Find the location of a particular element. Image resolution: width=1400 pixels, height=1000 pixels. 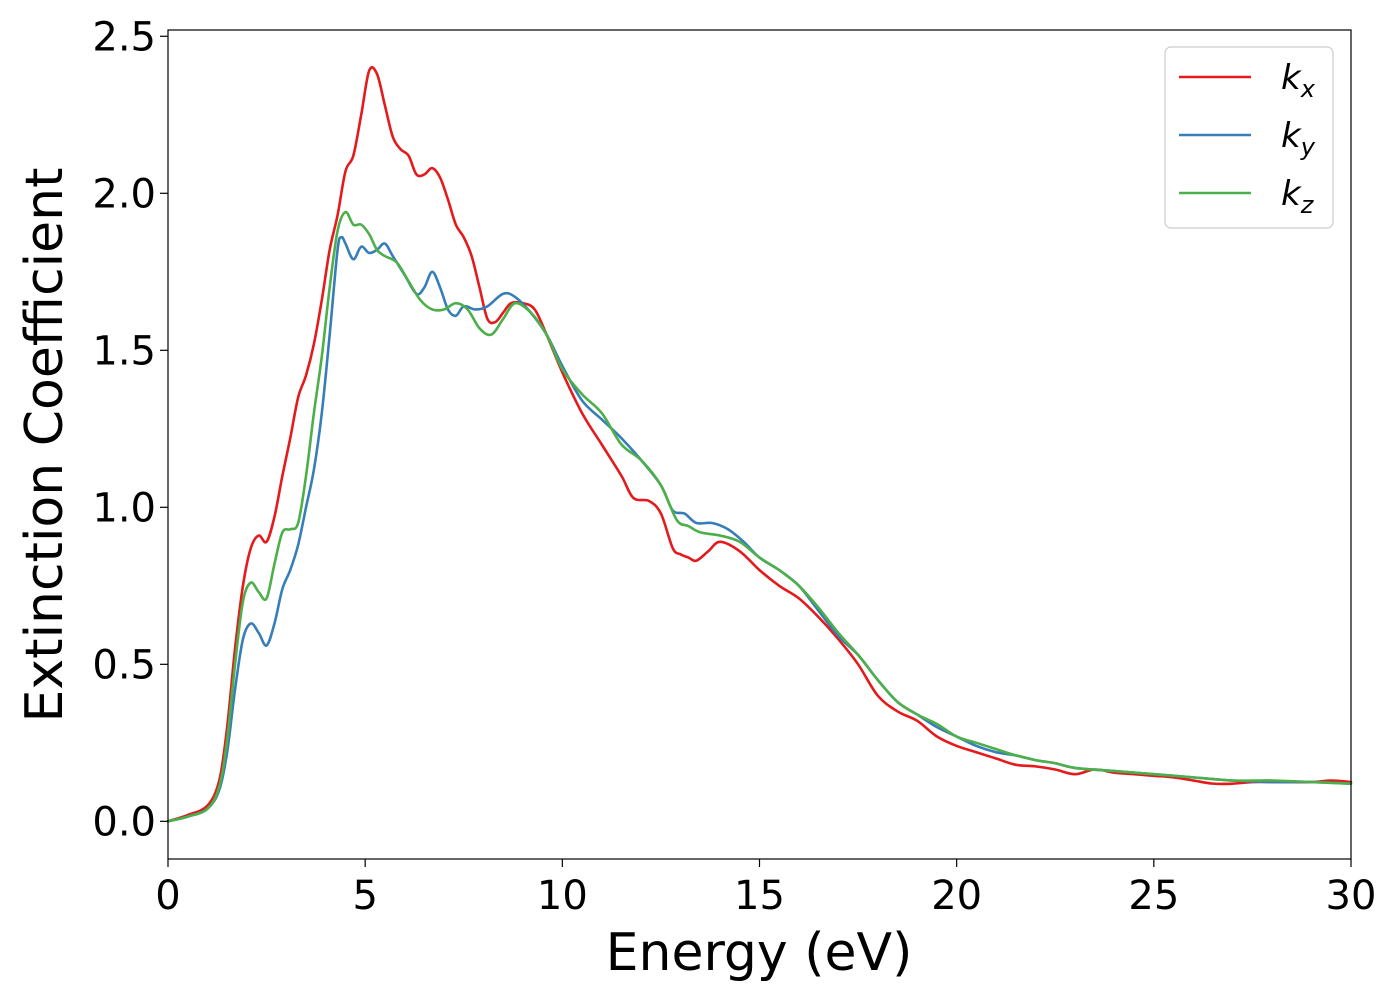

y-axis-ticks: 0.0 0.5 1.0 1.5 2.0 2.5 is located at coordinates (130, 429).